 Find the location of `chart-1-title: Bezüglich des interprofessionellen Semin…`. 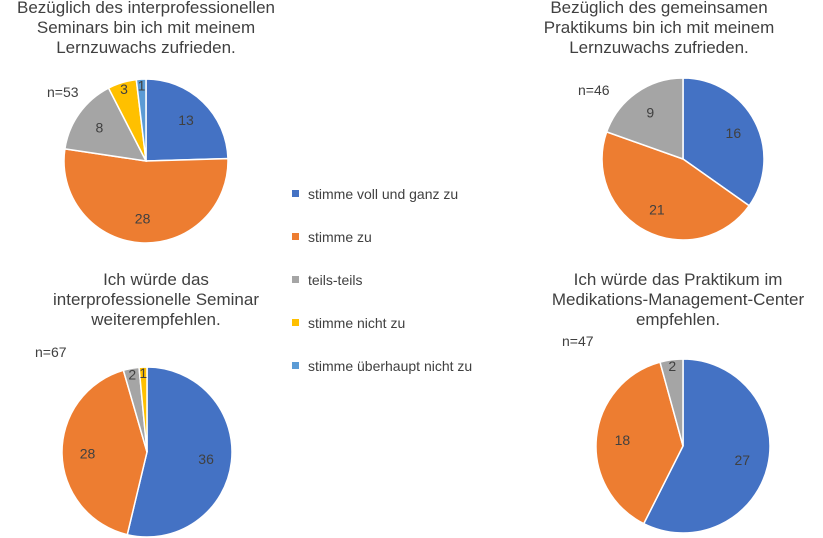

chart-1-title: Bezüglich des interprofessionellen Semin… is located at coordinates (148, 29).